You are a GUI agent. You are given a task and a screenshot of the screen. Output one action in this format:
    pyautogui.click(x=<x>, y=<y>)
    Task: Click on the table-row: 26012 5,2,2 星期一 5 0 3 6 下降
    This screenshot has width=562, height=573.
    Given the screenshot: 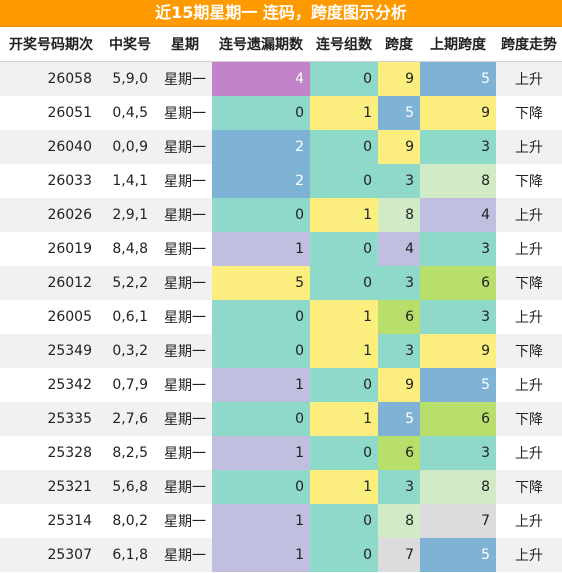 What is the action you would take?
    pyautogui.click(x=281, y=283)
    